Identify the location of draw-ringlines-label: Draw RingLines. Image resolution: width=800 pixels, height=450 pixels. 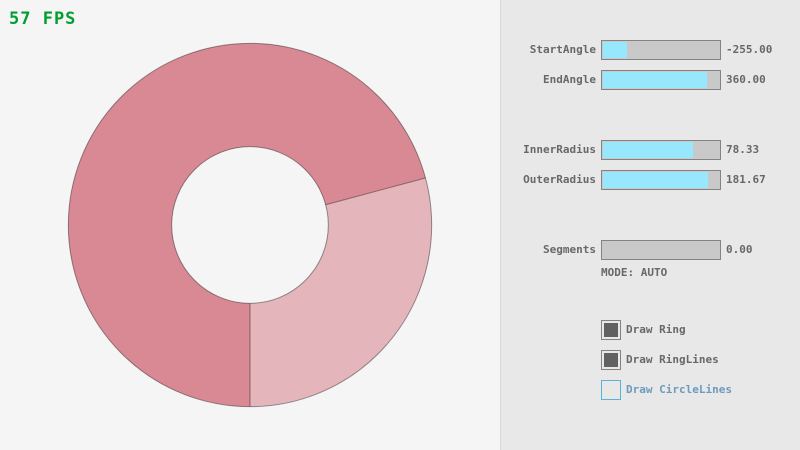
(672, 359).